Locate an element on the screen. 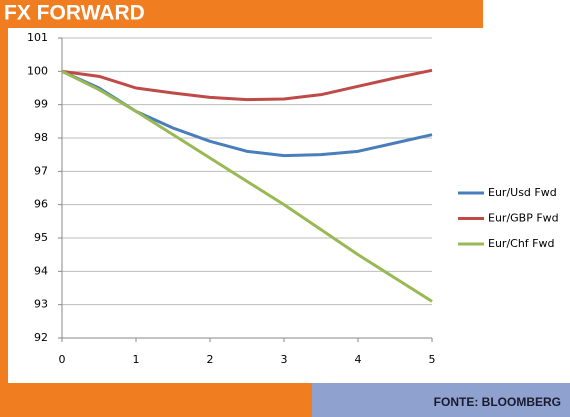 This screenshot has width=570, height=417. source-band is located at coordinates (441, 400).